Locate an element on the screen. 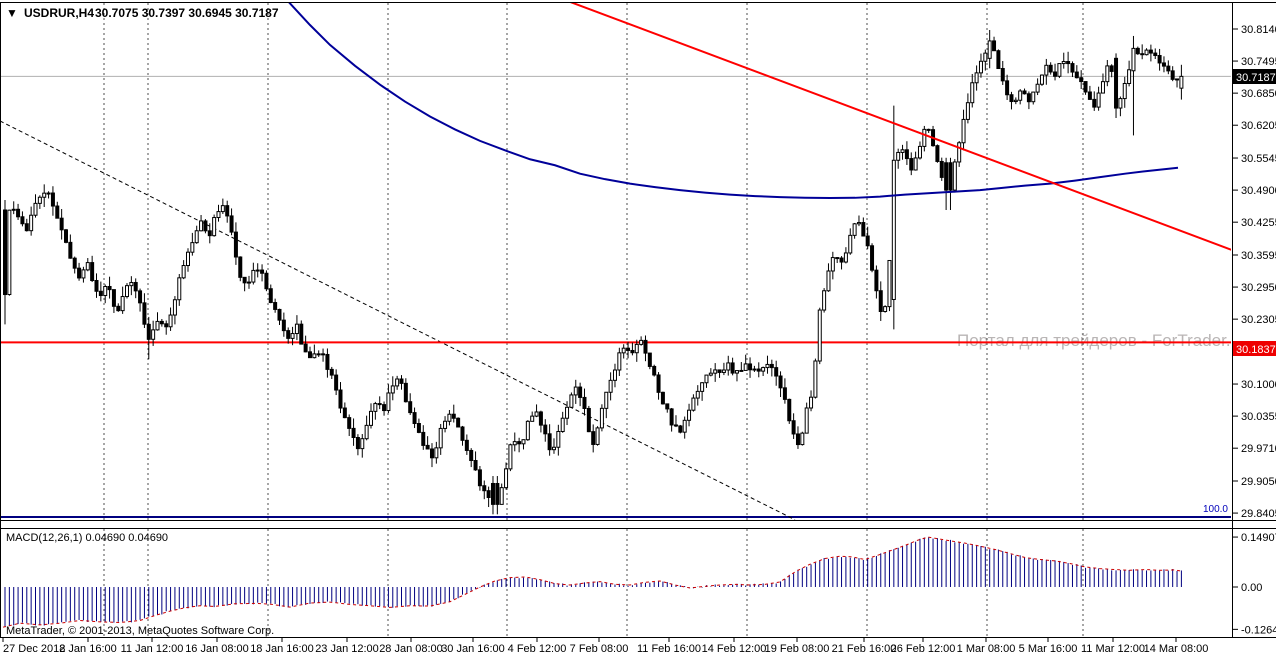  macd-axis: 0.14907 0.00 -0.12643 is located at coordinates (1254, 584).